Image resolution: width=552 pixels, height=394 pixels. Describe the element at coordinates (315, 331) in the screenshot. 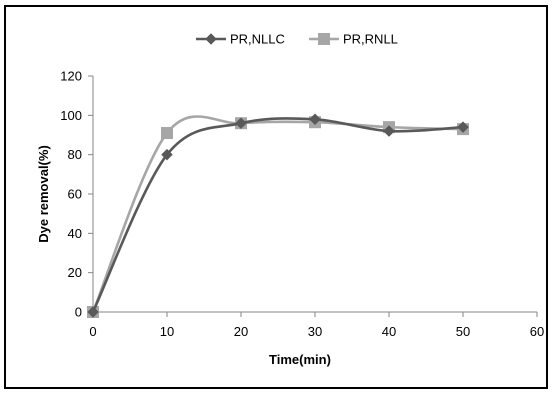

I see `x-tick-label: 30` at that location.